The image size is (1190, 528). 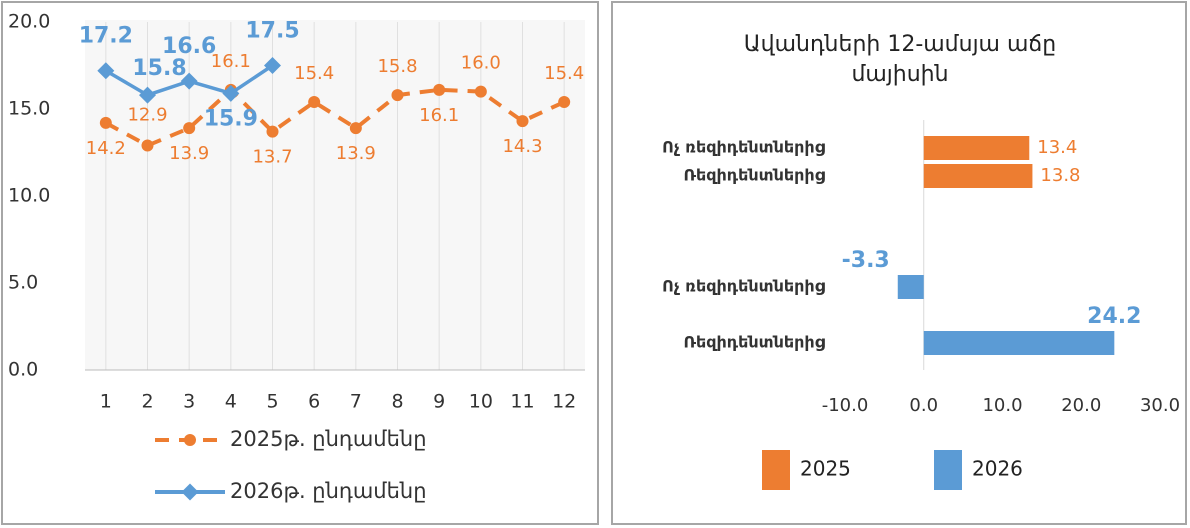 What do you see at coordinates (899, 74) in the screenshot?
I see `title-line: մայիսին` at bounding box center [899, 74].